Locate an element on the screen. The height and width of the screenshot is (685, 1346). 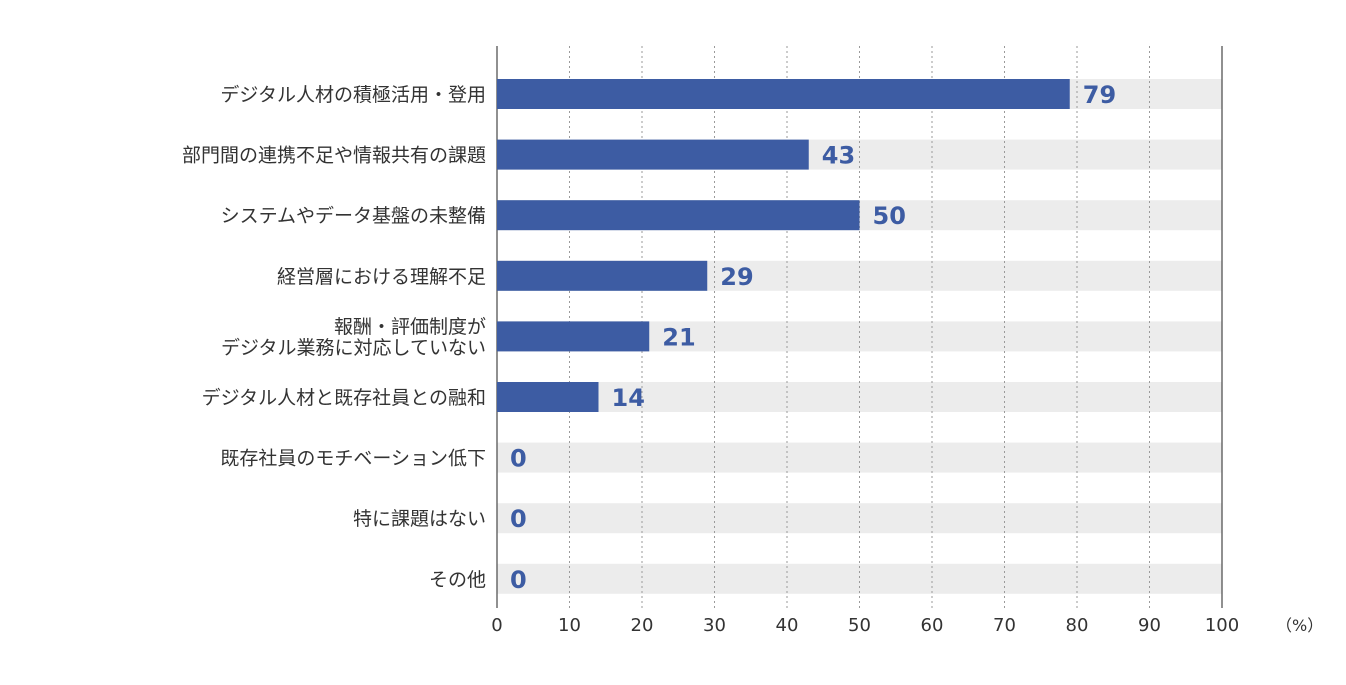
data-label: 21 is located at coordinates (678, 337).